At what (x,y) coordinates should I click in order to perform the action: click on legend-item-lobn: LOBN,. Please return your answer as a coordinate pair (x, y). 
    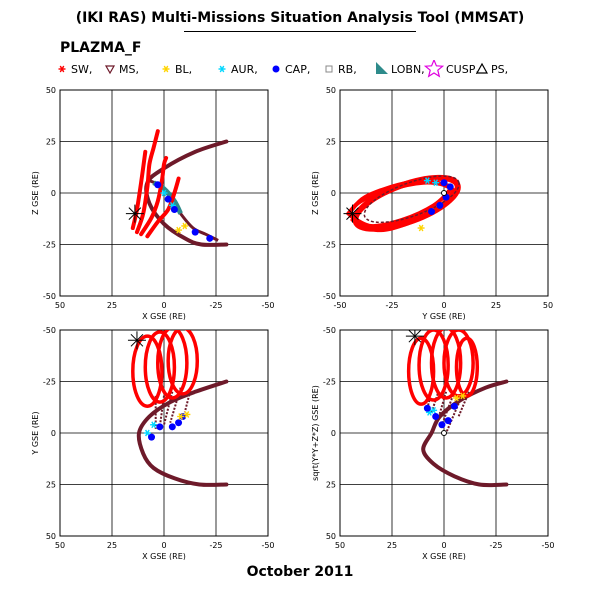
    Looking at the image, I should click on (400, 69).